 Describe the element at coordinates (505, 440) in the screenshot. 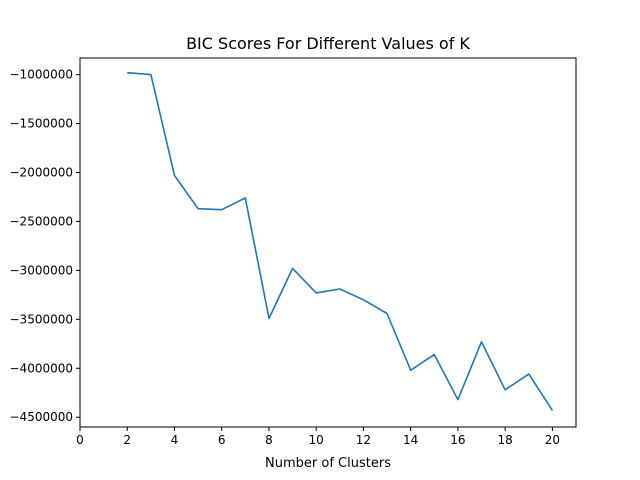

I see `x-tick-label: 18` at that location.